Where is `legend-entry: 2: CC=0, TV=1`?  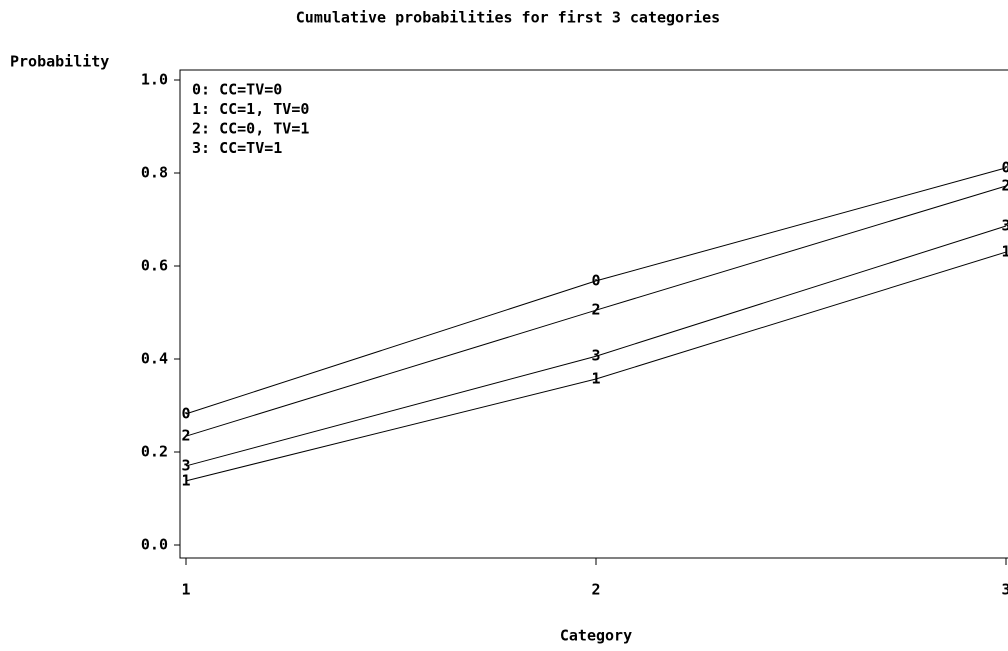 legend-entry: 2: CC=0, TV=1 is located at coordinates (250, 129).